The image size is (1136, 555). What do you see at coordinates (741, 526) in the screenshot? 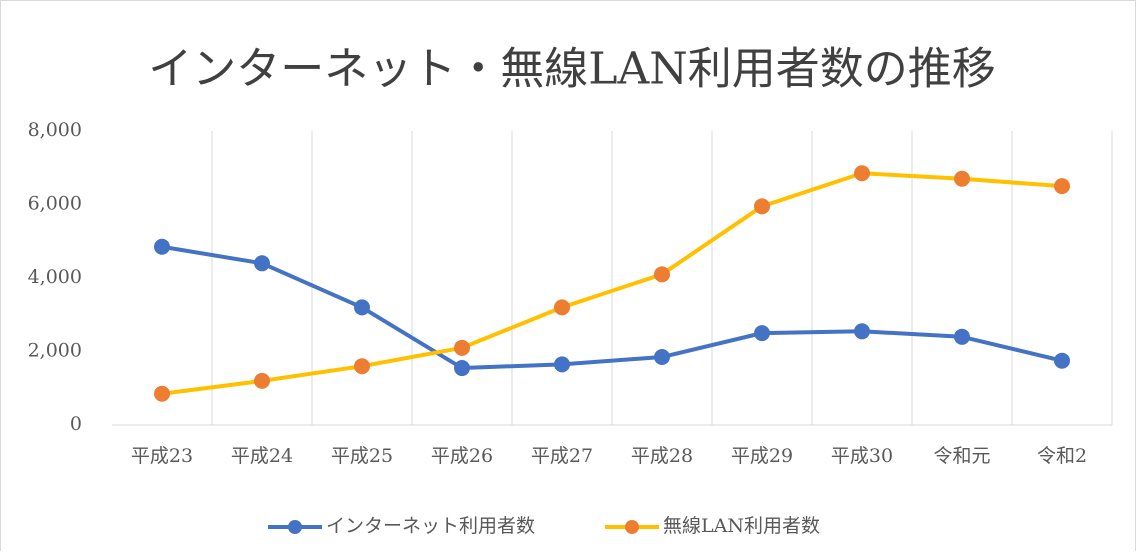
I see `legend-label: 無線LAN利用者数` at bounding box center [741, 526].